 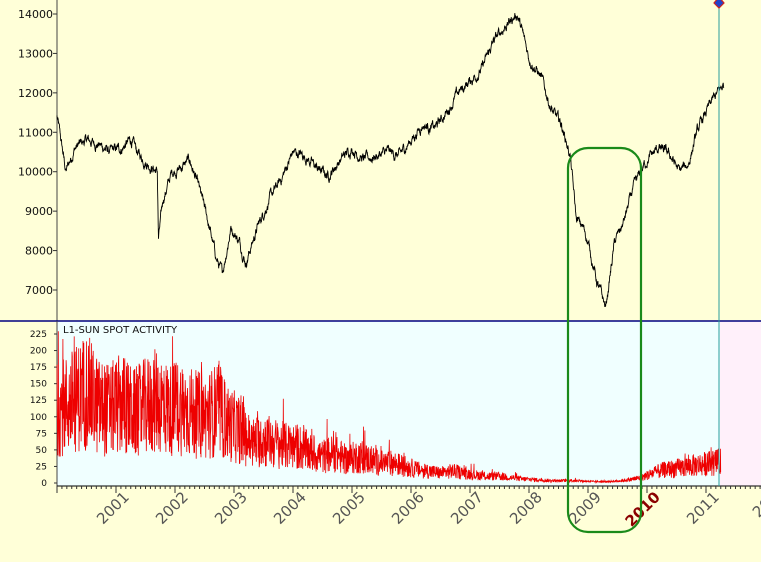 I want to click on top-y-tick-label: 14000, so click(x=35, y=14).